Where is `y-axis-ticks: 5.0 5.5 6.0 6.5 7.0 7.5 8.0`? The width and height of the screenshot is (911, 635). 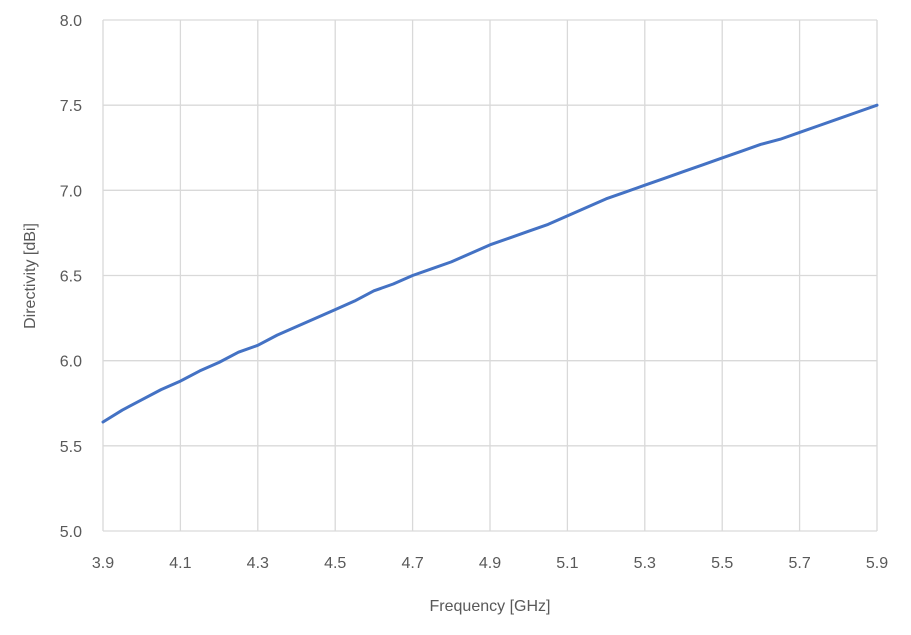
y-axis-ticks: 5.0 5.5 6.0 6.5 7.0 7.5 8.0 is located at coordinates (71, 277).